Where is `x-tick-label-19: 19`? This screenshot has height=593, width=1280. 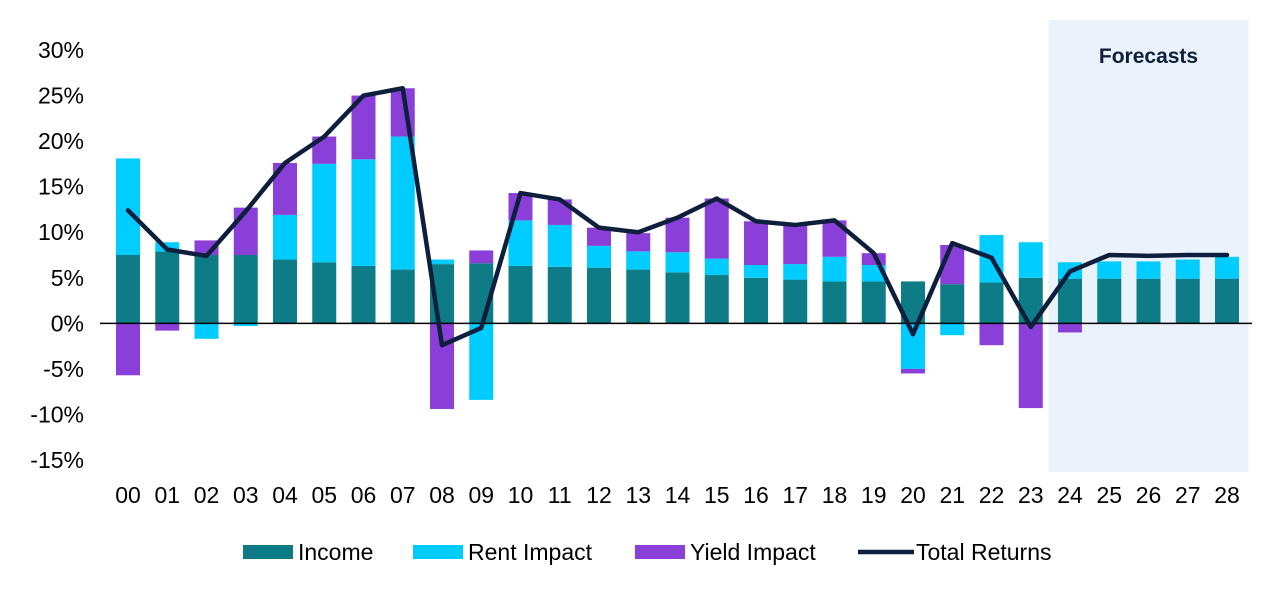
x-tick-label-19: 19 is located at coordinates (874, 495).